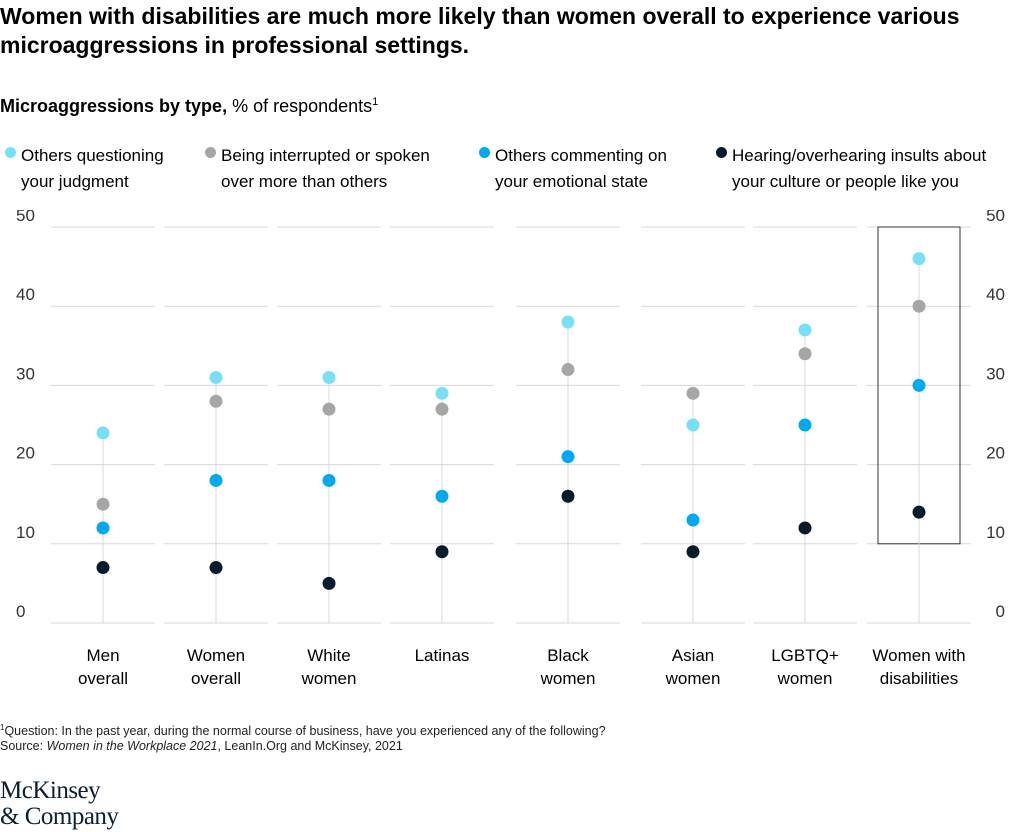  What do you see at coordinates (132, 746) in the screenshot?
I see `source-italic: Women in the Workplace 2021` at bounding box center [132, 746].